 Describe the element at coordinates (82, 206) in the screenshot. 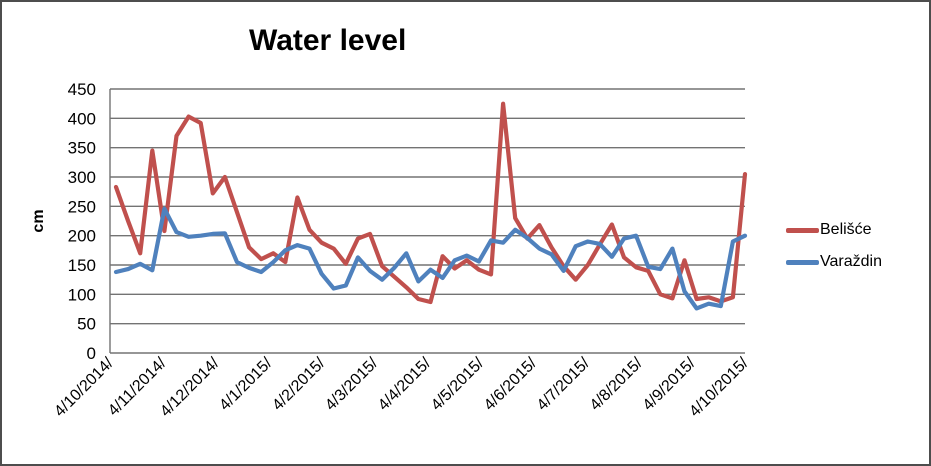

I see `y-tick-label: 250` at that location.